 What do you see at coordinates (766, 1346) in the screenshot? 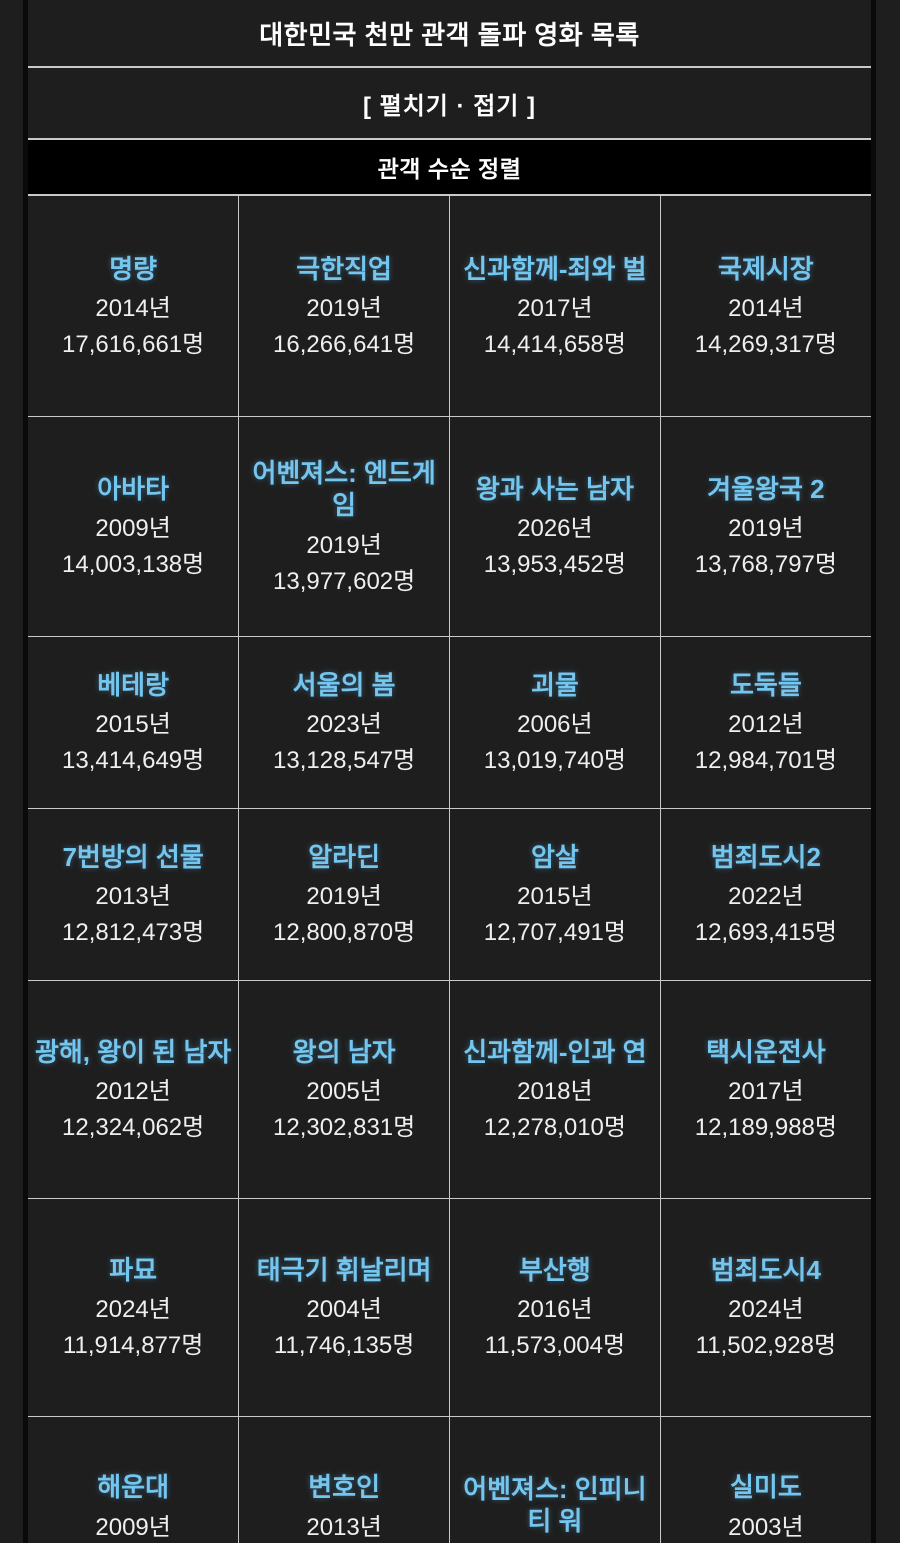
I see `movie-audience: 11,502,928명` at bounding box center [766, 1346].